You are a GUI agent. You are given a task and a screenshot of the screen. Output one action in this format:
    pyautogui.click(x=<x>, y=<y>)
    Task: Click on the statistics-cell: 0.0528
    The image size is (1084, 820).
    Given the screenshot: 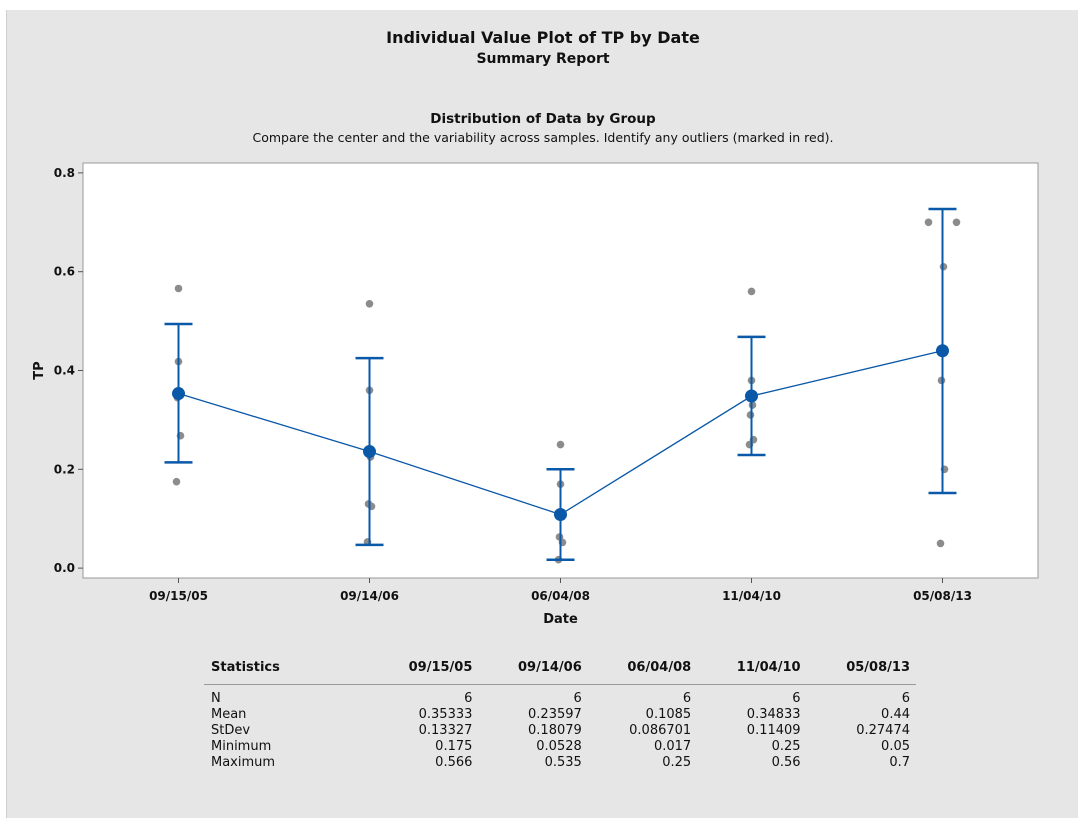 What is the action you would take?
    pyautogui.click(x=559, y=746)
    